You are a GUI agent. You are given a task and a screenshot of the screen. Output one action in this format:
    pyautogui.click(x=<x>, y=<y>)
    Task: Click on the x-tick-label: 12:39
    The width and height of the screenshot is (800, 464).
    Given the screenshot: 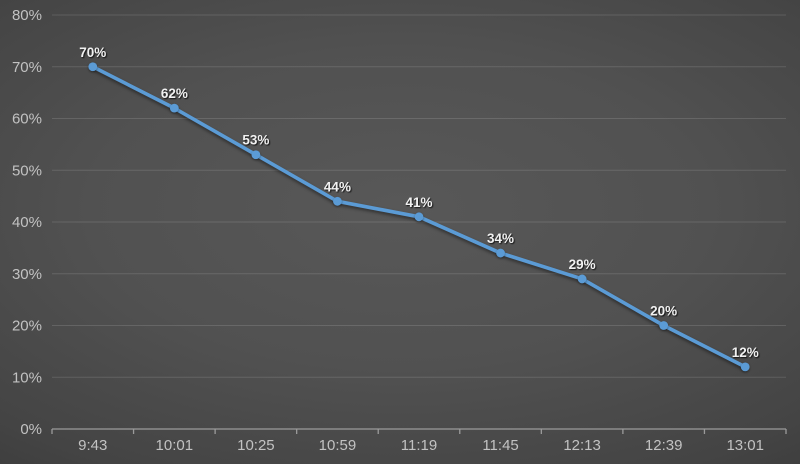 What is the action you would take?
    pyautogui.click(x=664, y=445)
    